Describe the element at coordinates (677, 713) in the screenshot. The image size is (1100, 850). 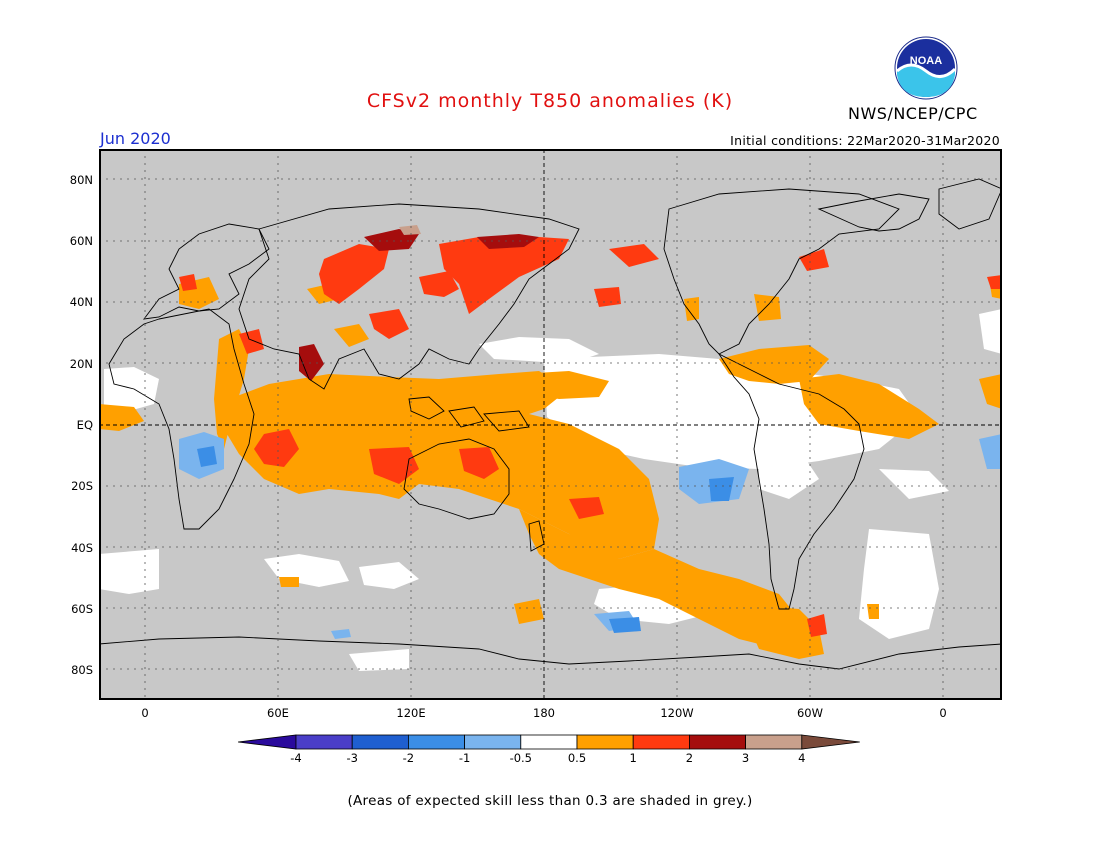
I see `lon-label: 120W` at that location.